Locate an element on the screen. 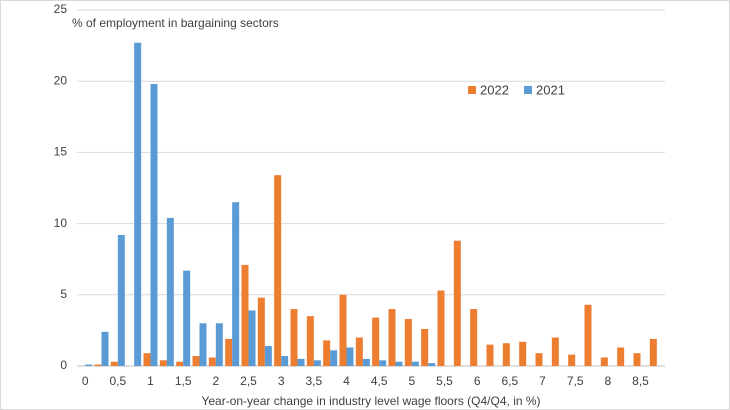 The height and width of the screenshot is (410, 730). x-tick-label: 2 is located at coordinates (215, 381).